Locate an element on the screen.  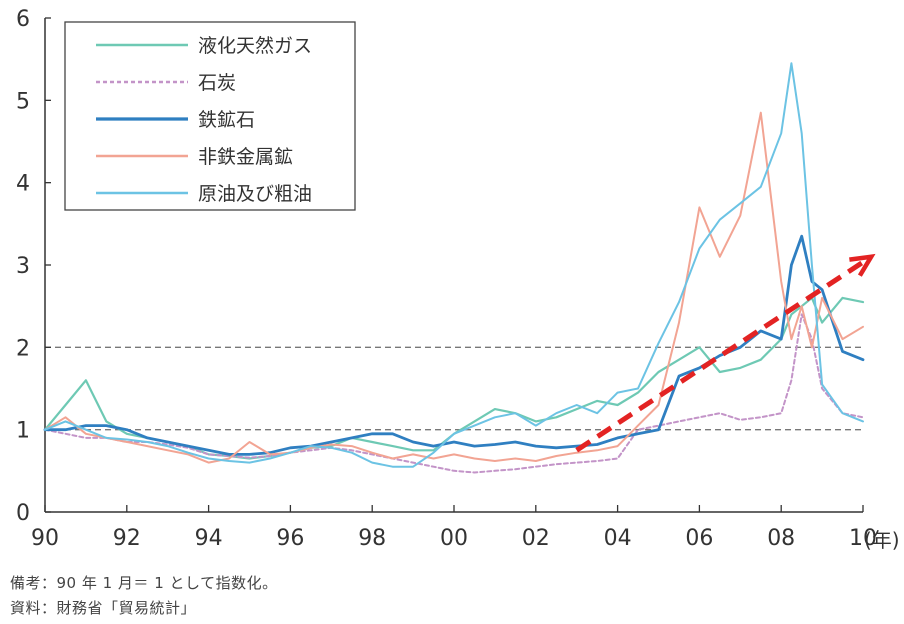
x-tick-label: 00 is located at coordinates (454, 538).